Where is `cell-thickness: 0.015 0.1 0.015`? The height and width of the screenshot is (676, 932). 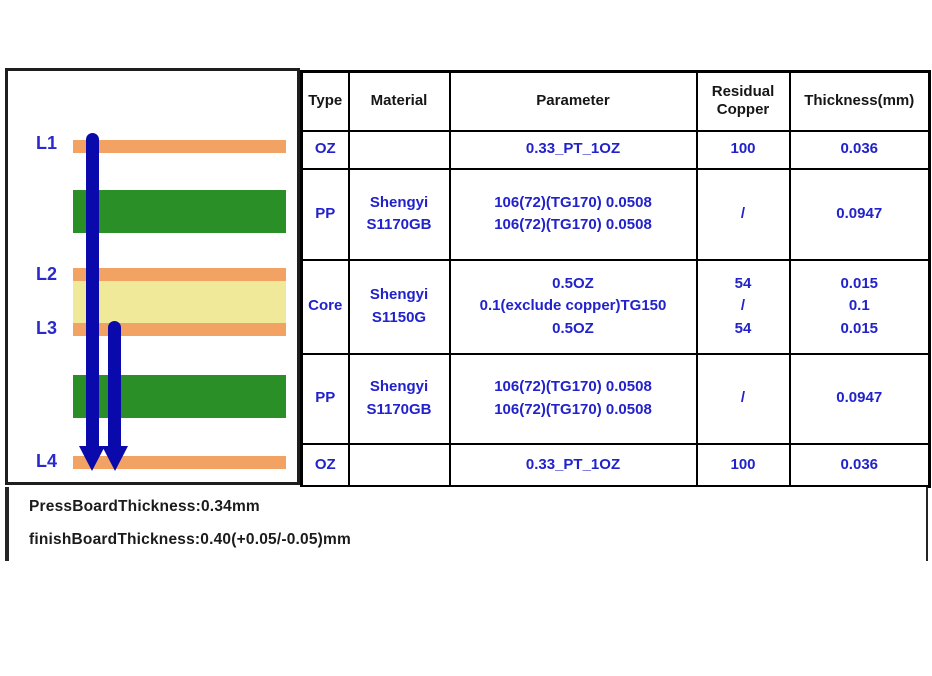
cell-thickness: 0.015 0.1 0.015 is located at coordinates (859, 306).